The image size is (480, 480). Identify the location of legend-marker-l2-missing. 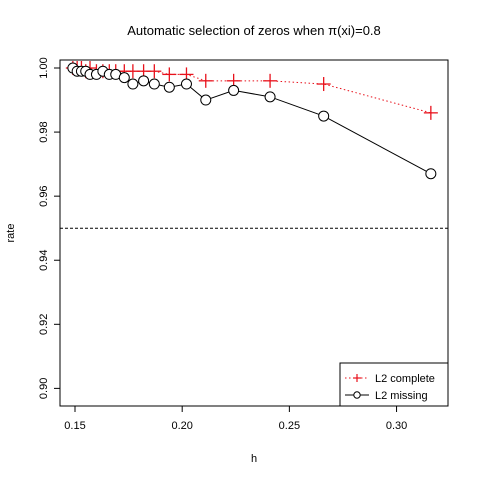
(357, 395).